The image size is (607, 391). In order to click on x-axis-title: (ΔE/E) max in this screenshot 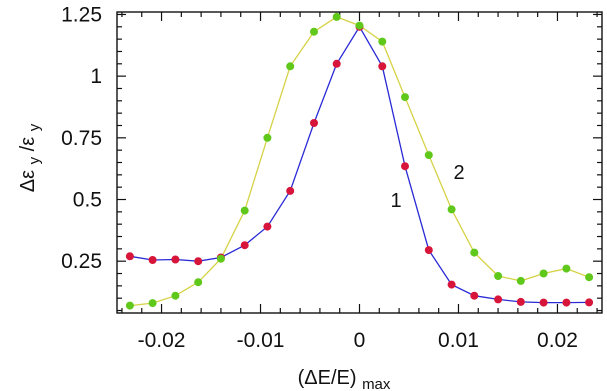, I will do `click(344, 379)`.